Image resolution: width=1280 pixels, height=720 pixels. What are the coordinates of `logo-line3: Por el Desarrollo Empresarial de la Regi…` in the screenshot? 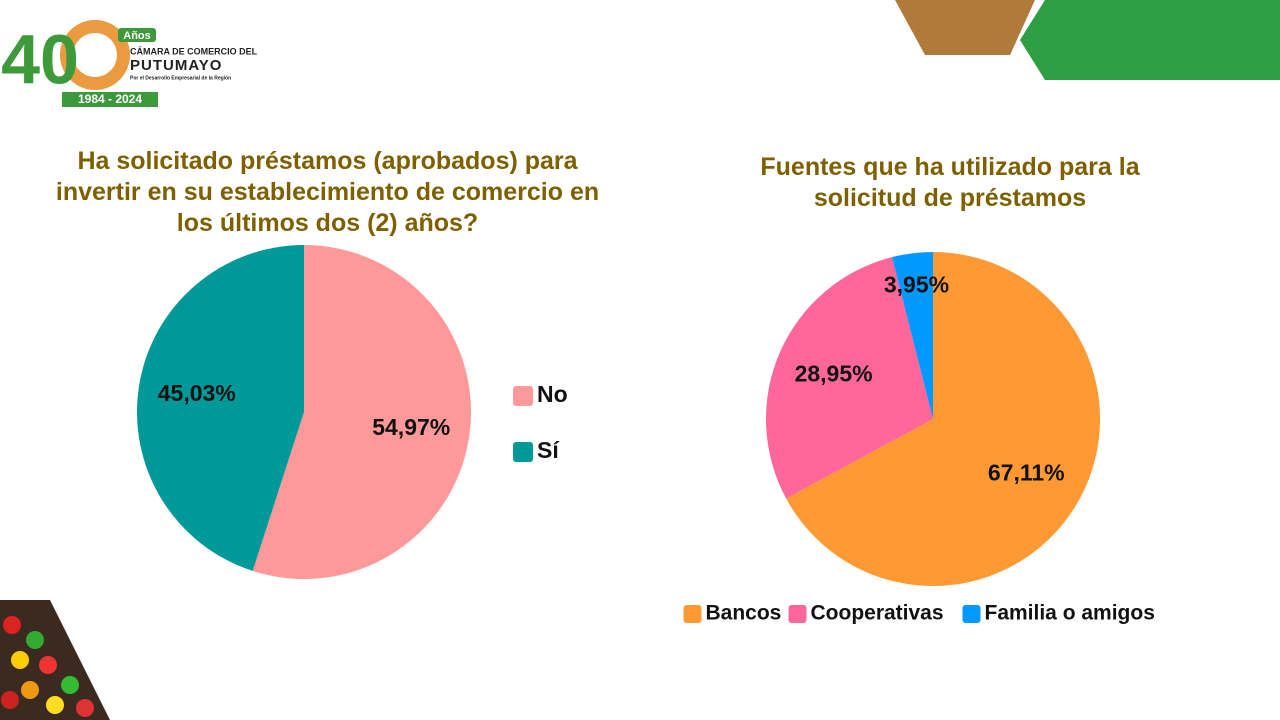 It's located at (180, 78).